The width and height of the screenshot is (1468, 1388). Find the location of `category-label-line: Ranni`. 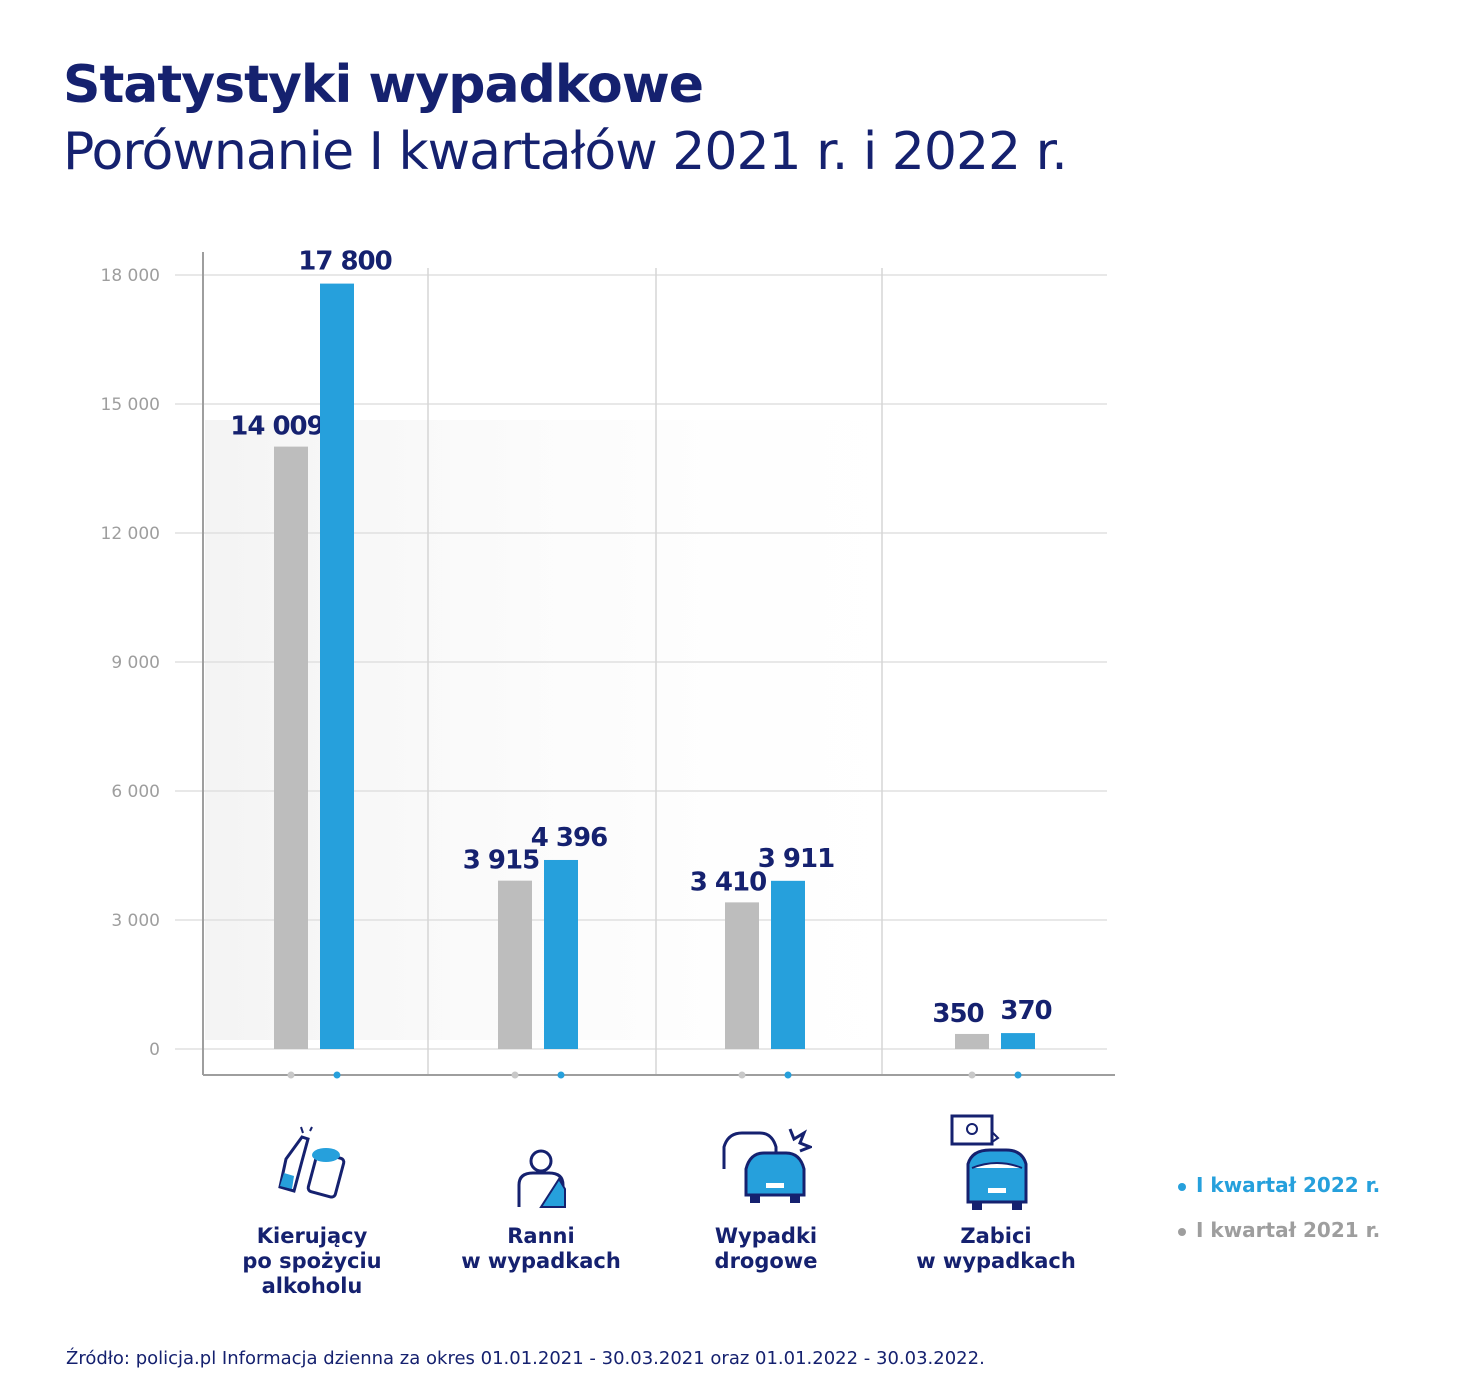

category-label-line: Ranni is located at coordinates (541, 1236).